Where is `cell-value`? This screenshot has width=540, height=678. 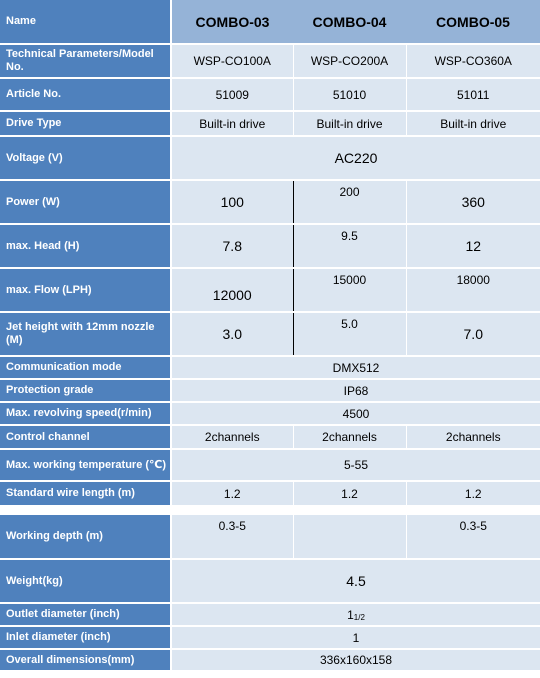 cell-value is located at coordinates (349, 537).